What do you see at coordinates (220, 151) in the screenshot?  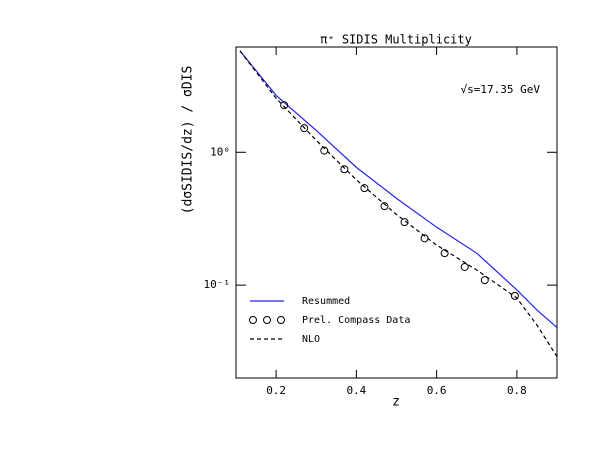 I see `y-tick-label: 10⁰` at bounding box center [220, 151].